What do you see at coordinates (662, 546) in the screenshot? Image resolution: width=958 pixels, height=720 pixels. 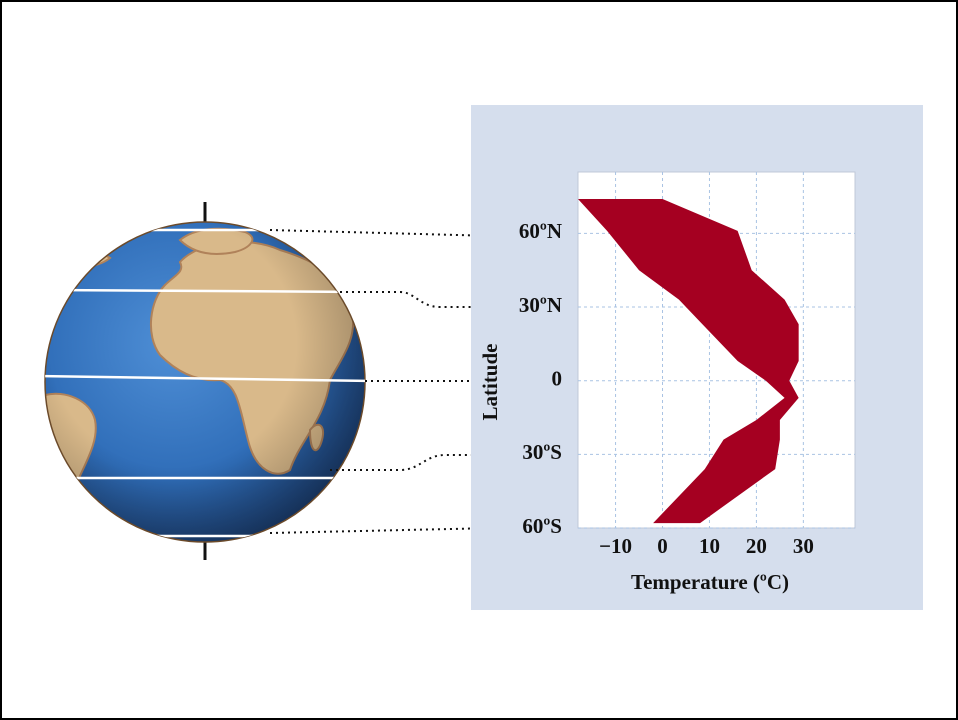 I see `x-tick-label: 0` at bounding box center [662, 546].